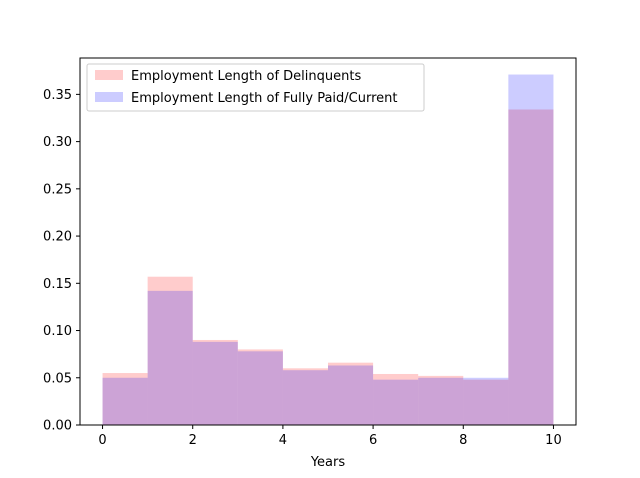 This screenshot has width=640, height=478. I want to click on x-tick-label: 10, so click(553, 440).